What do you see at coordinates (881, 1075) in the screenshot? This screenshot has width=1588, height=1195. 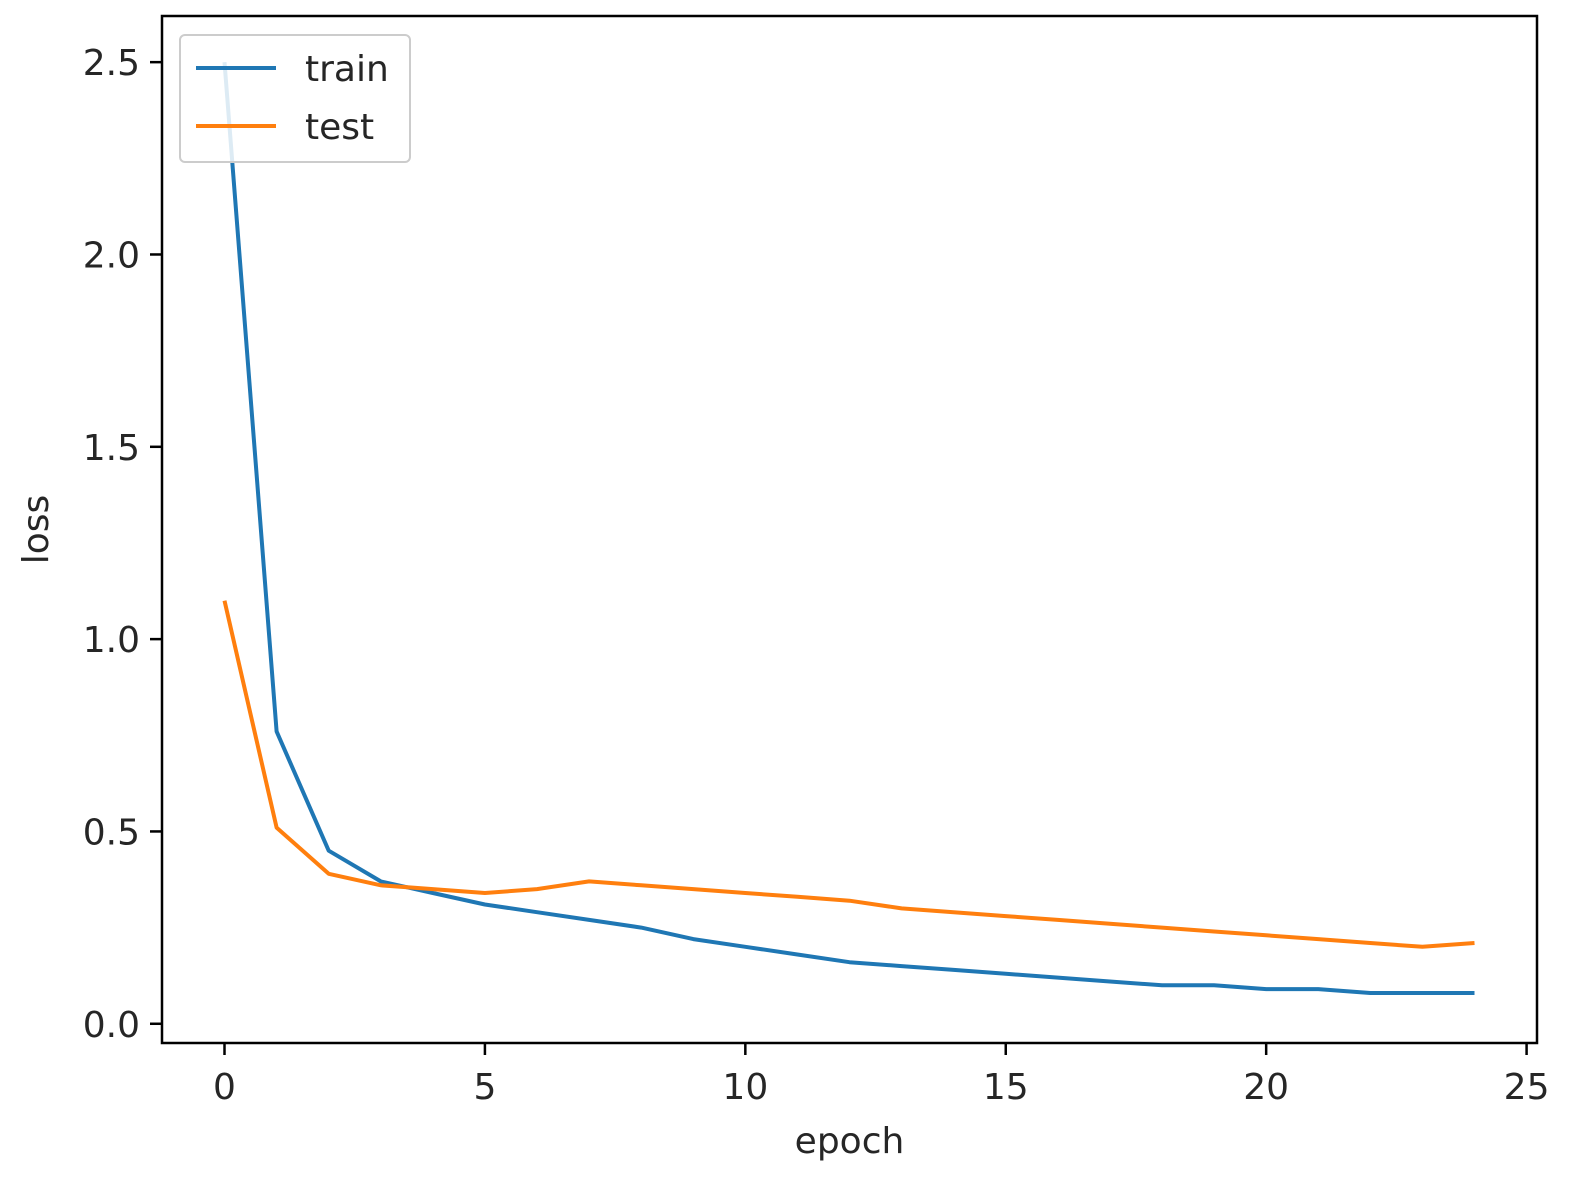 I see `x-axis: 0 5 10 15 20 25` at bounding box center [881, 1075].